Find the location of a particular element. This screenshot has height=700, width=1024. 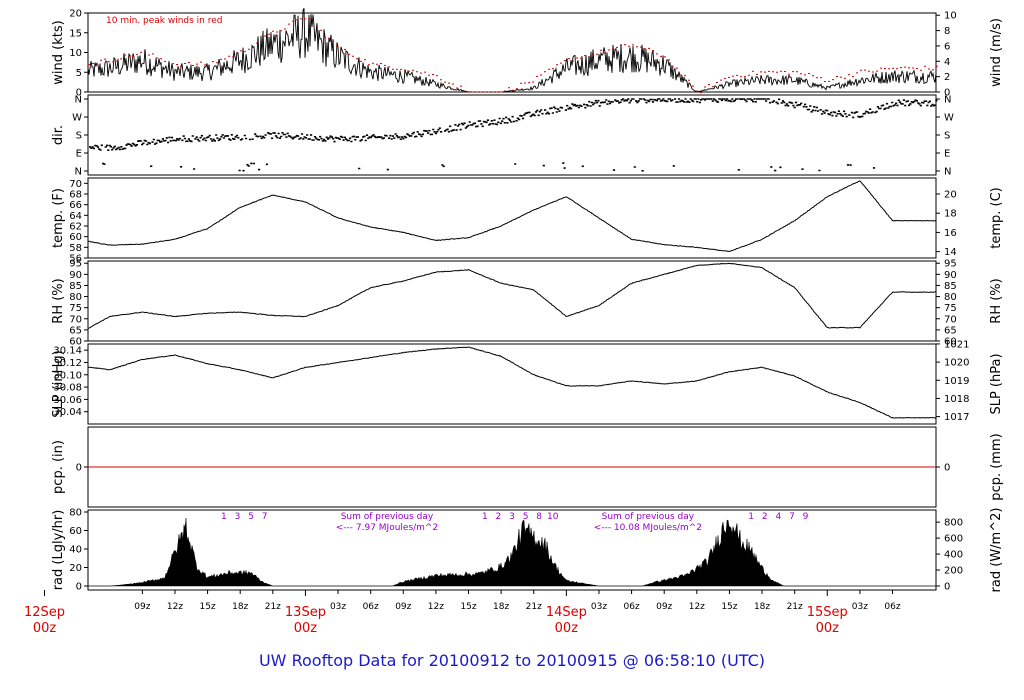

rh-ytick-left-label: 75 is located at coordinates (75, 308).